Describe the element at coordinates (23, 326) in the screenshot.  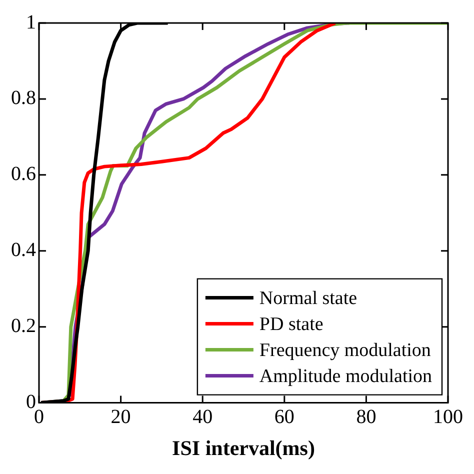
I see `y-tick-label: 0.2` at that location.